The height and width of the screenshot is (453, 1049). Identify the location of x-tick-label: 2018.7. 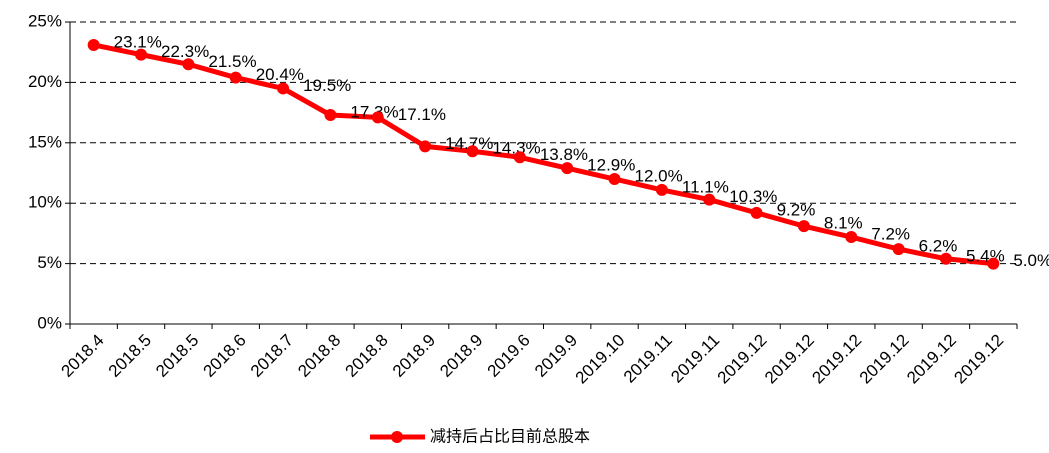
(272, 356).